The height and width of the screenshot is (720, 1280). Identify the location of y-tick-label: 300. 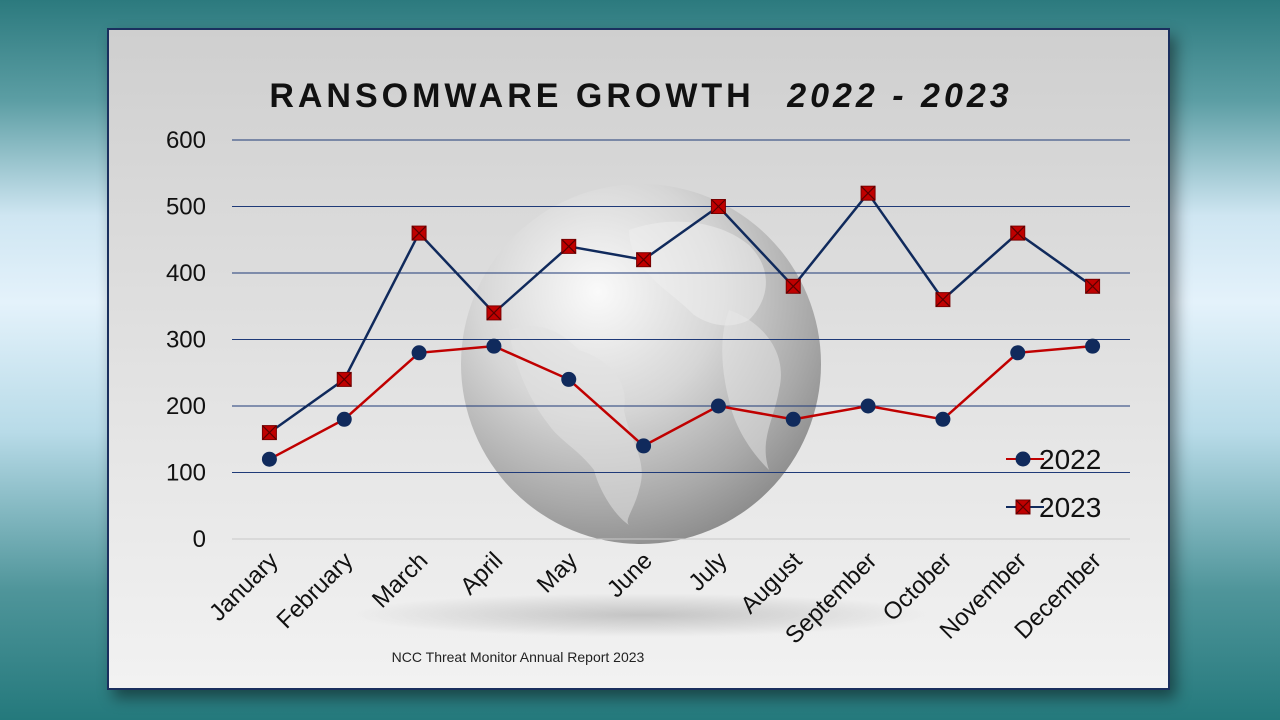
(186, 340).